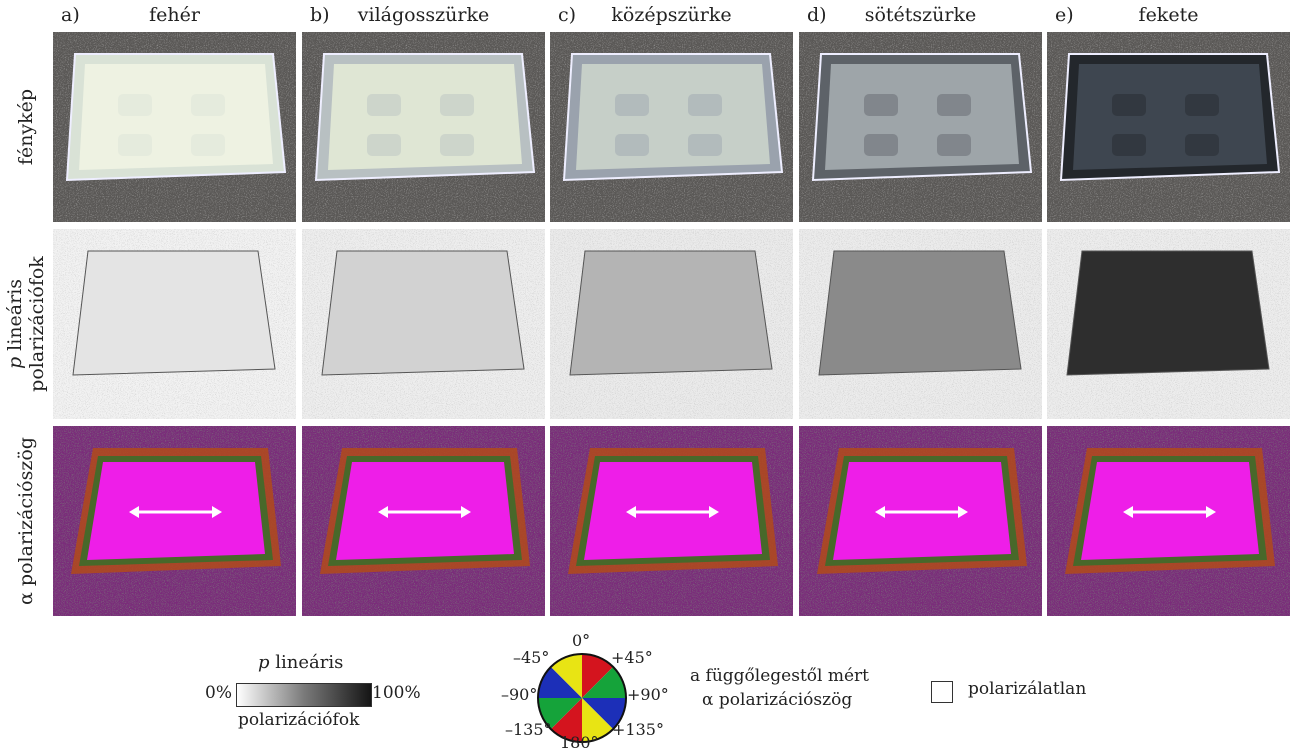  Describe the element at coordinates (26, 127) in the screenshot. I see `row-label-photo: fénykép` at that location.